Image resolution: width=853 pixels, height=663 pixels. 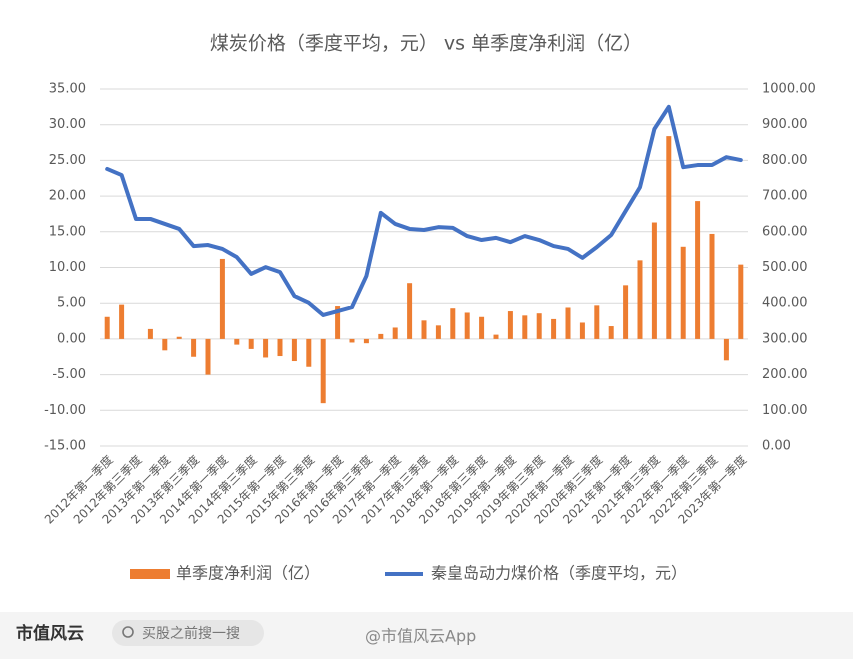 I want to click on y2-tick-label: 100.00, so click(x=785, y=410).